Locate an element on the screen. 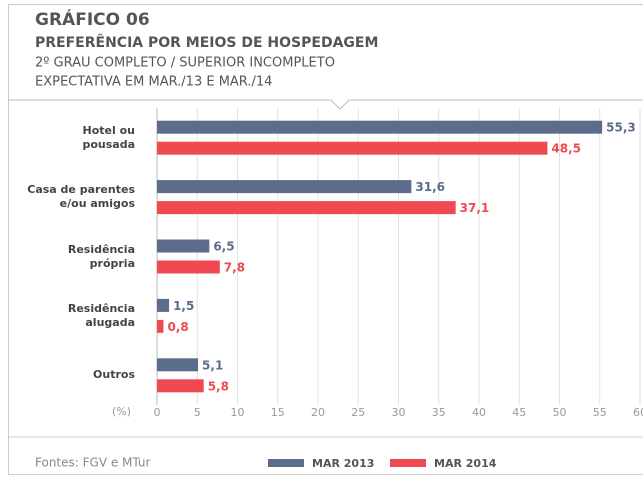 This screenshot has width=643, height=477. value-label: 5,1 is located at coordinates (212, 365).